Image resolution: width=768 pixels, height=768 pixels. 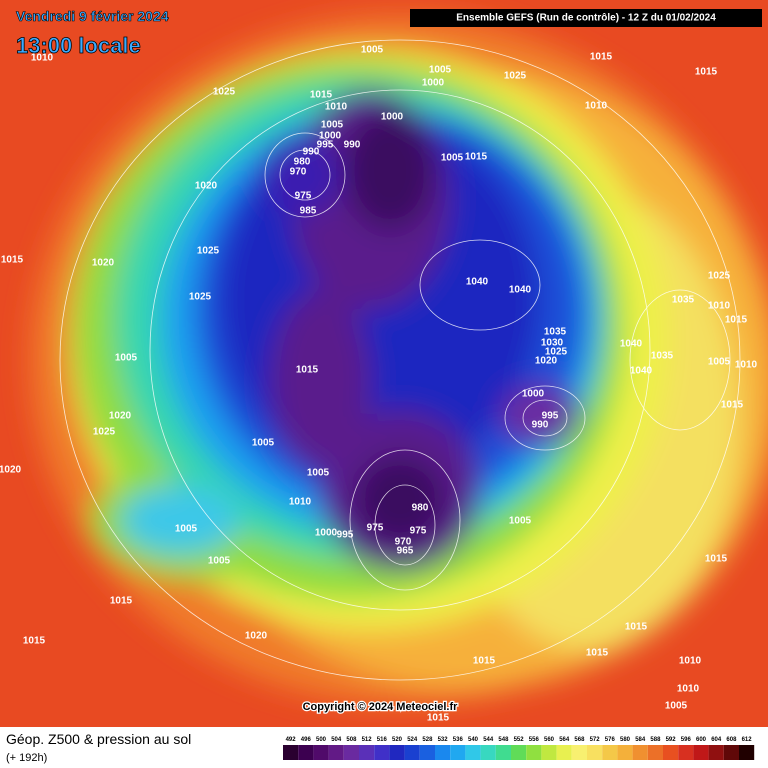 What do you see at coordinates (336, 740) in the screenshot?
I see `legend-label: 504` at bounding box center [336, 740].